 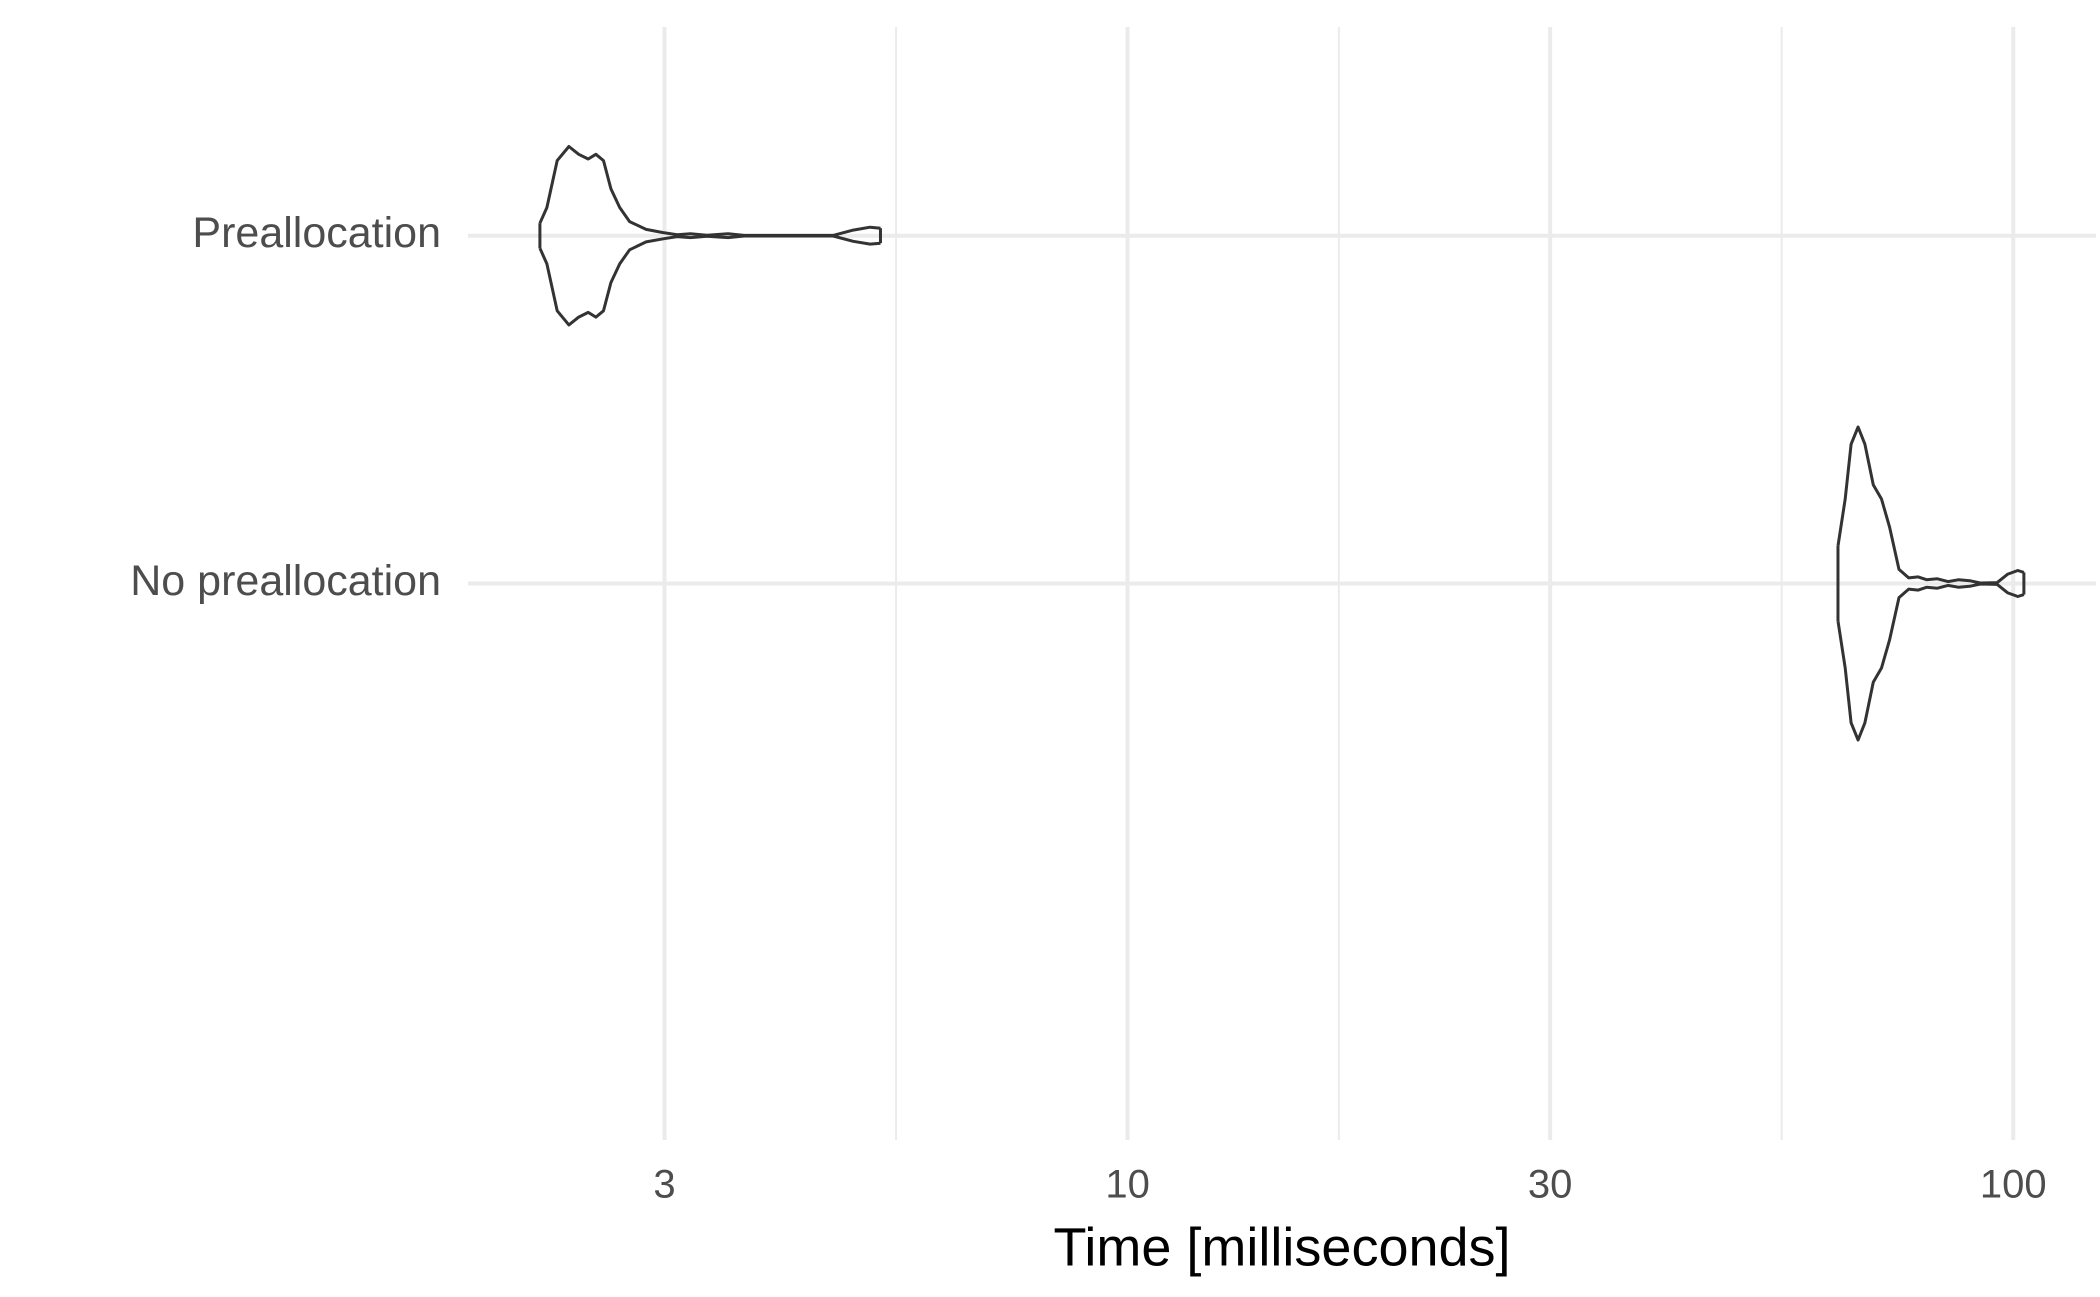 I want to click on y-tick-label: No preallocation, so click(x=285, y=581).